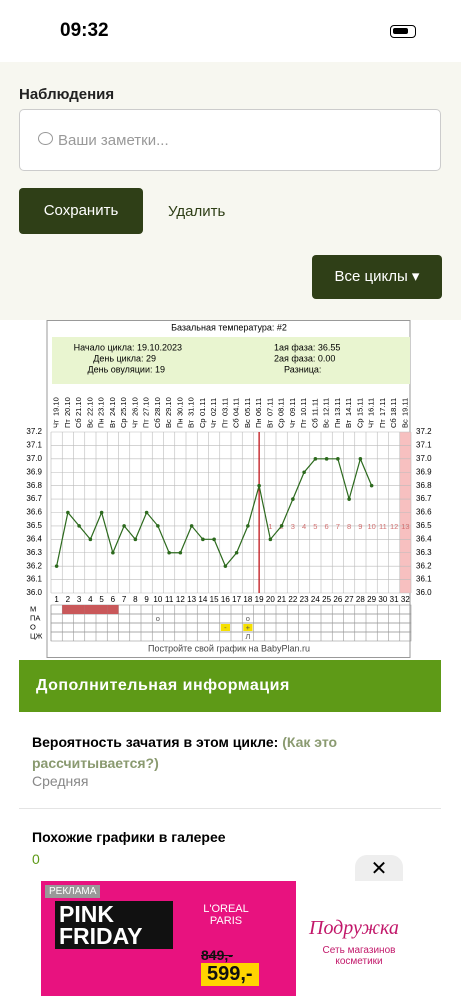 The width and height of the screenshot is (461, 1000). What do you see at coordinates (67, 406) in the screenshot?
I see `date-label: 20.10` at bounding box center [67, 406].